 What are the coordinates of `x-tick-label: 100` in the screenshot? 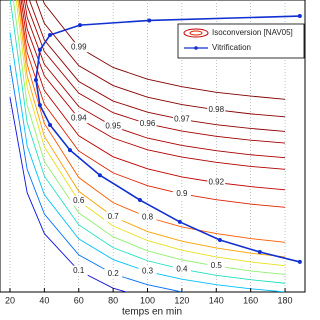 It's located at (147, 300).